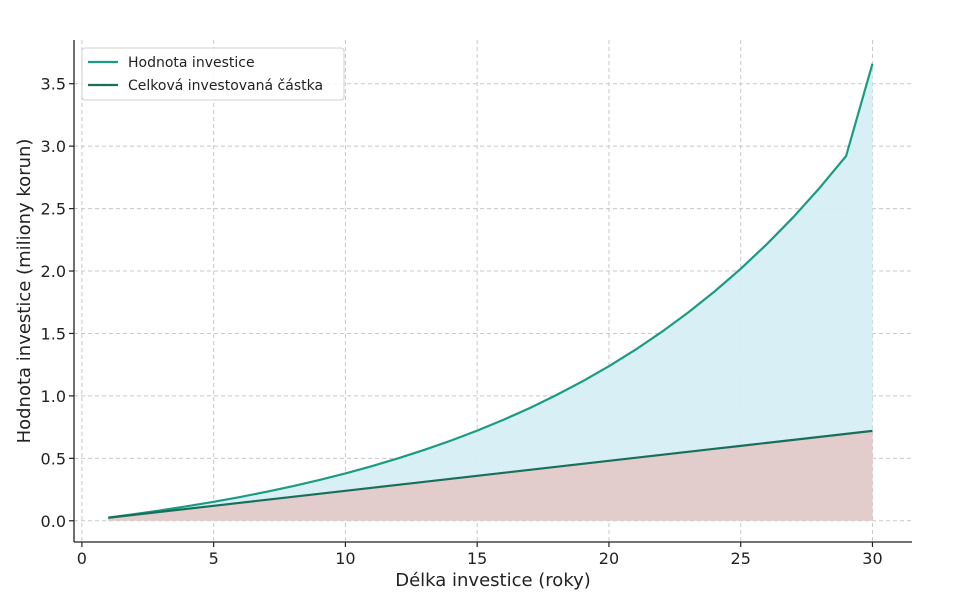 This screenshot has width=955, height=601. I want to click on x-tick-label: 15, so click(477, 558).